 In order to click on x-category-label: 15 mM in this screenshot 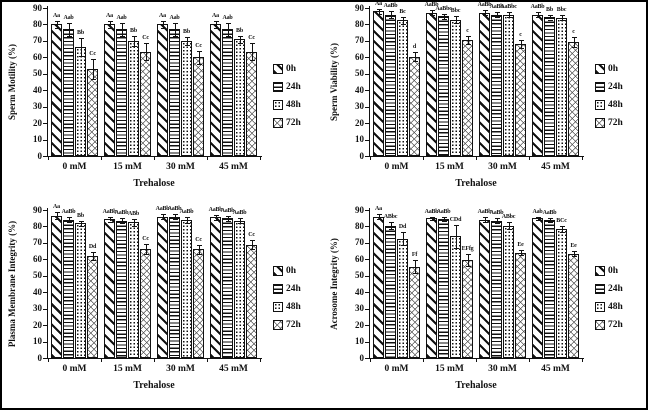, I will do `click(127, 369)`.